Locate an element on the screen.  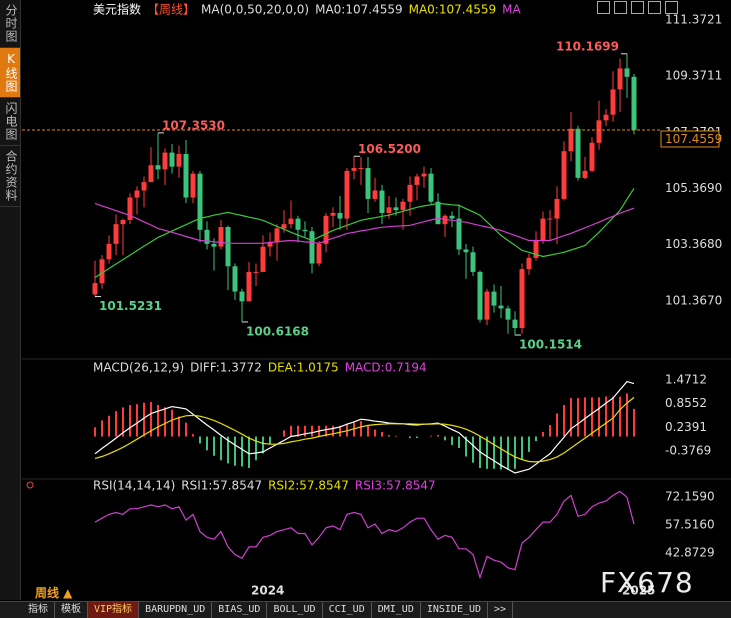
sidebar-tab: K线图 is located at coordinates (10, 73).